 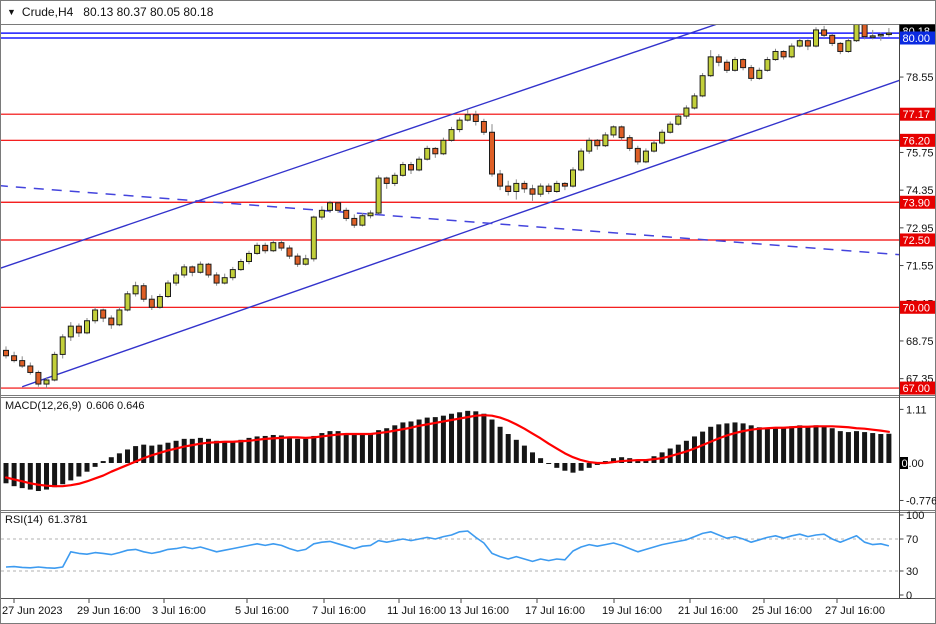 I want to click on chart-title-bar: ▼ Crude,H4 80.13 80.37 80.05 80.18, so click(x=468, y=12).